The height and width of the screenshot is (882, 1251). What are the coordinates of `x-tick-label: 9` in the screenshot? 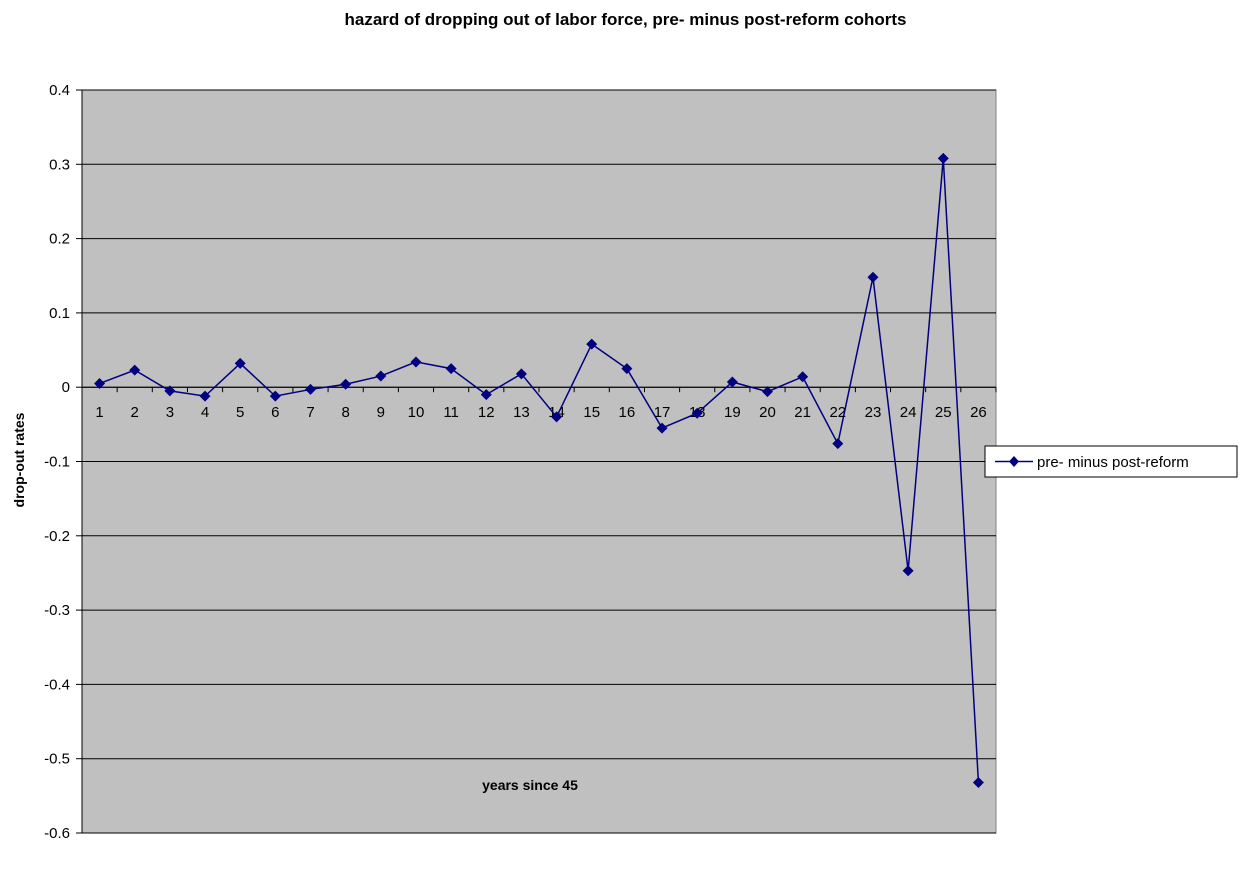 It's located at (381, 412).